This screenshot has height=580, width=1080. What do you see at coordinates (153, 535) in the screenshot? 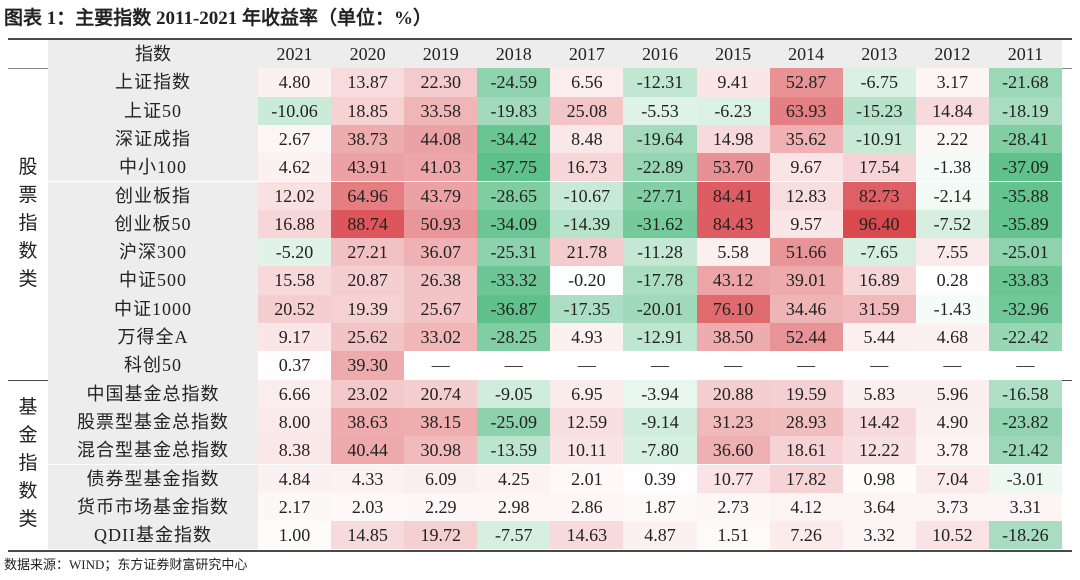
I see `row-label: QDII基金指数` at bounding box center [153, 535].